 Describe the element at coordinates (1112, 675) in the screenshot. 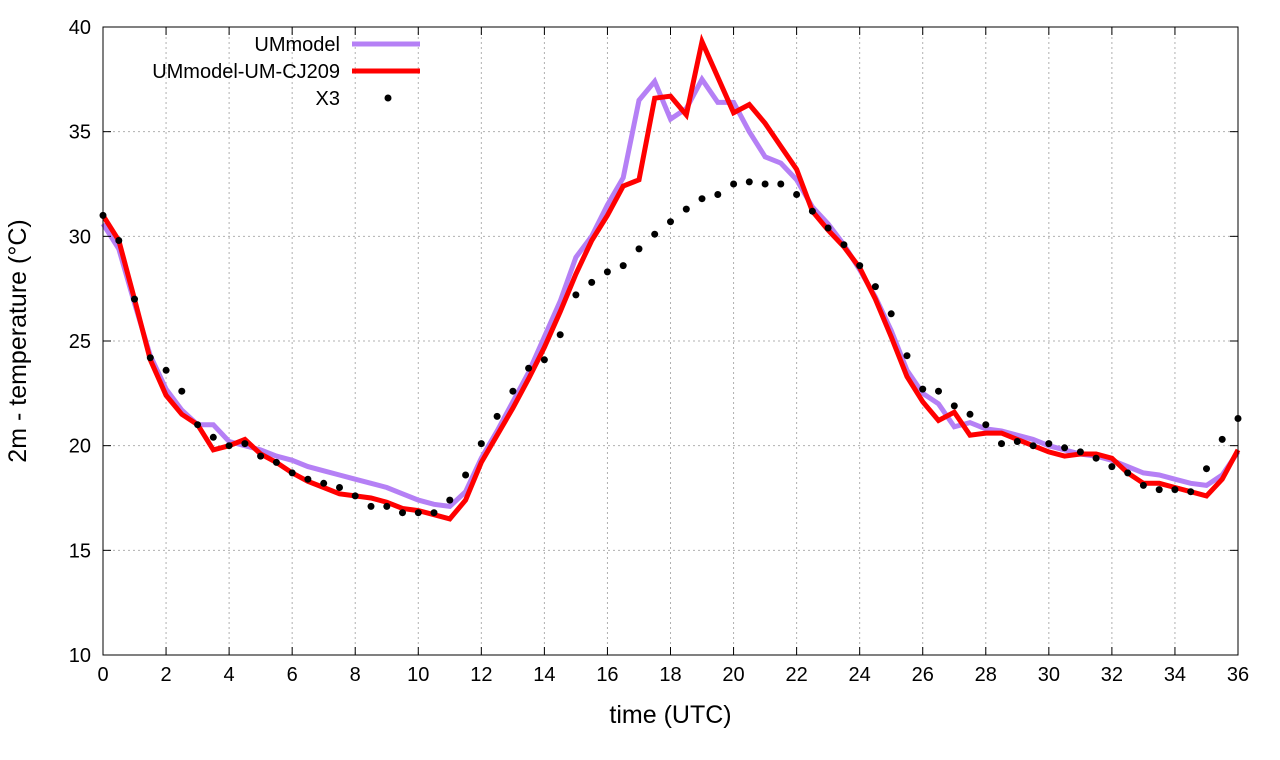

I see `x-tick-label: 32` at that location.